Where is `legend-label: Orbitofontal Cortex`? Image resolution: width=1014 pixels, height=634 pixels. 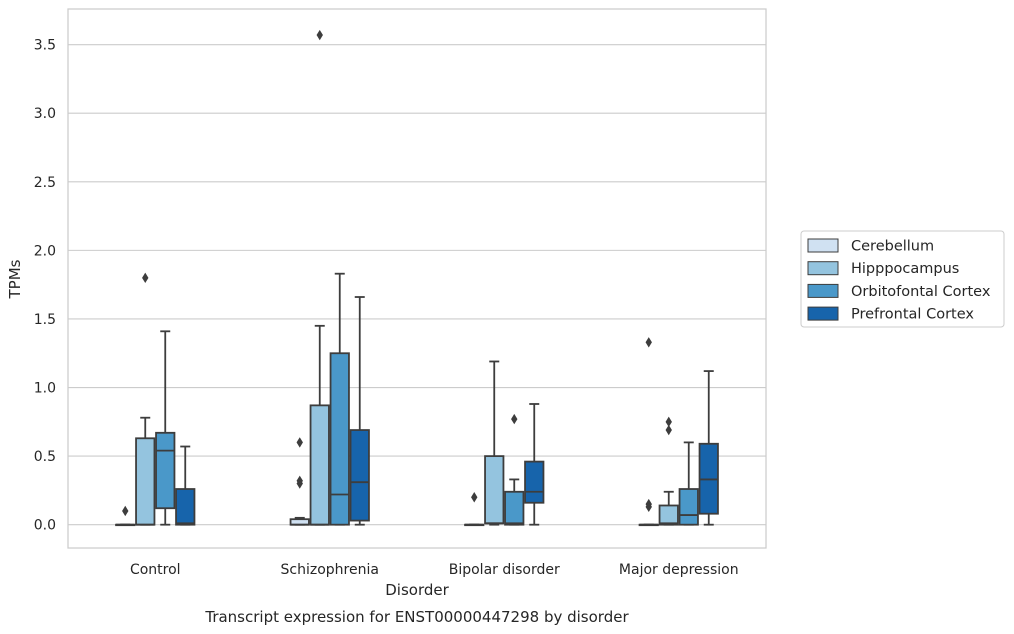
legend-label: Orbitofontal Cortex is located at coordinates (921, 292).